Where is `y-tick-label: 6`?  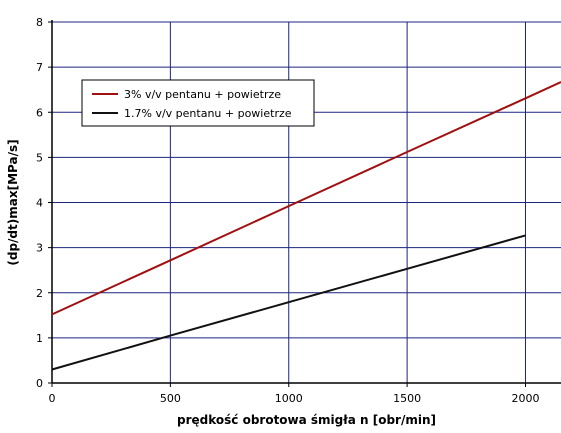
y-tick-label: 6 is located at coordinates (39, 112).